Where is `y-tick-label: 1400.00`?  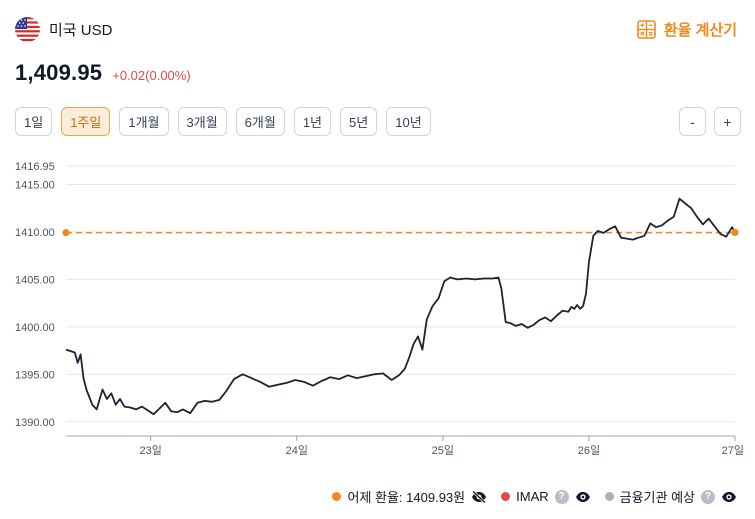
y-tick-label: 1400.00 is located at coordinates (35, 328).